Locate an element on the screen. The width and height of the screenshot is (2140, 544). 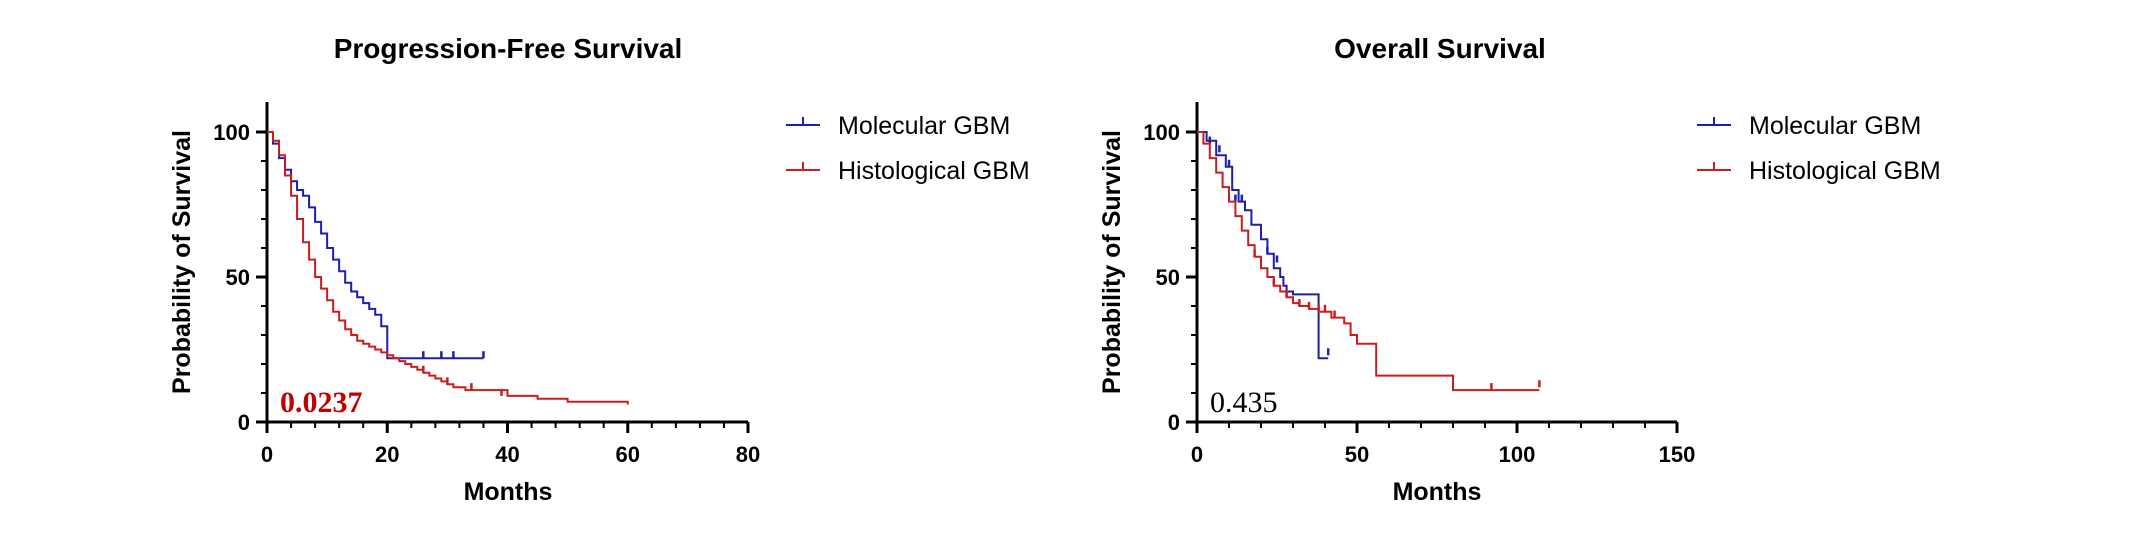
pfs-title: Progression-Free Survival is located at coordinates (508, 48).